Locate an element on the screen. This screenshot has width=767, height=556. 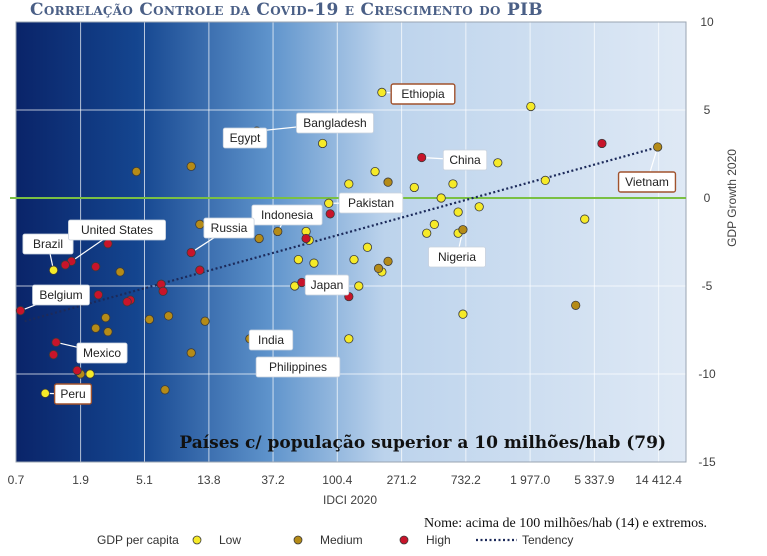
x-tick-label: 732.2 is located at coordinates (466, 480).